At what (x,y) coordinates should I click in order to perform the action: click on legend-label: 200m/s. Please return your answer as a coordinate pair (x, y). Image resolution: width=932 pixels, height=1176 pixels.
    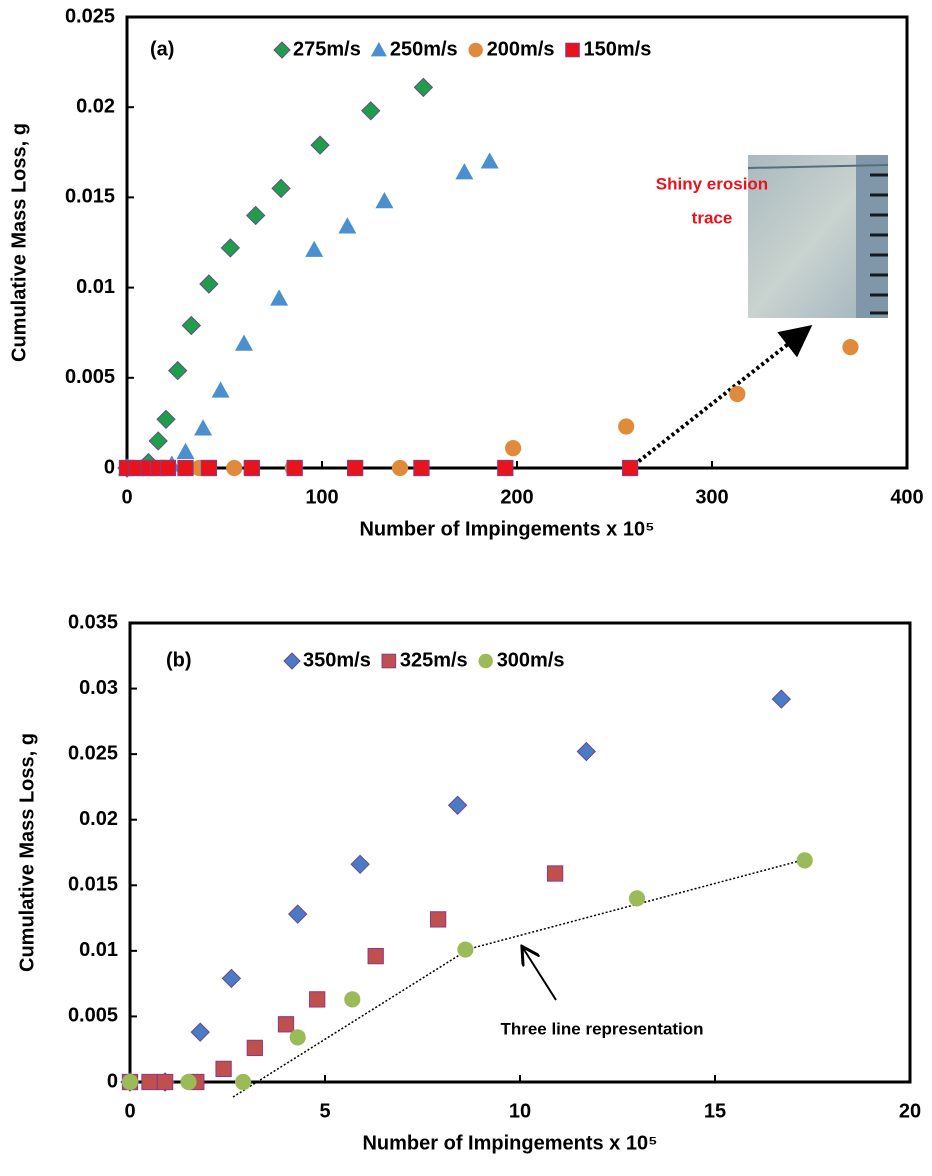
    Looking at the image, I should click on (521, 49).